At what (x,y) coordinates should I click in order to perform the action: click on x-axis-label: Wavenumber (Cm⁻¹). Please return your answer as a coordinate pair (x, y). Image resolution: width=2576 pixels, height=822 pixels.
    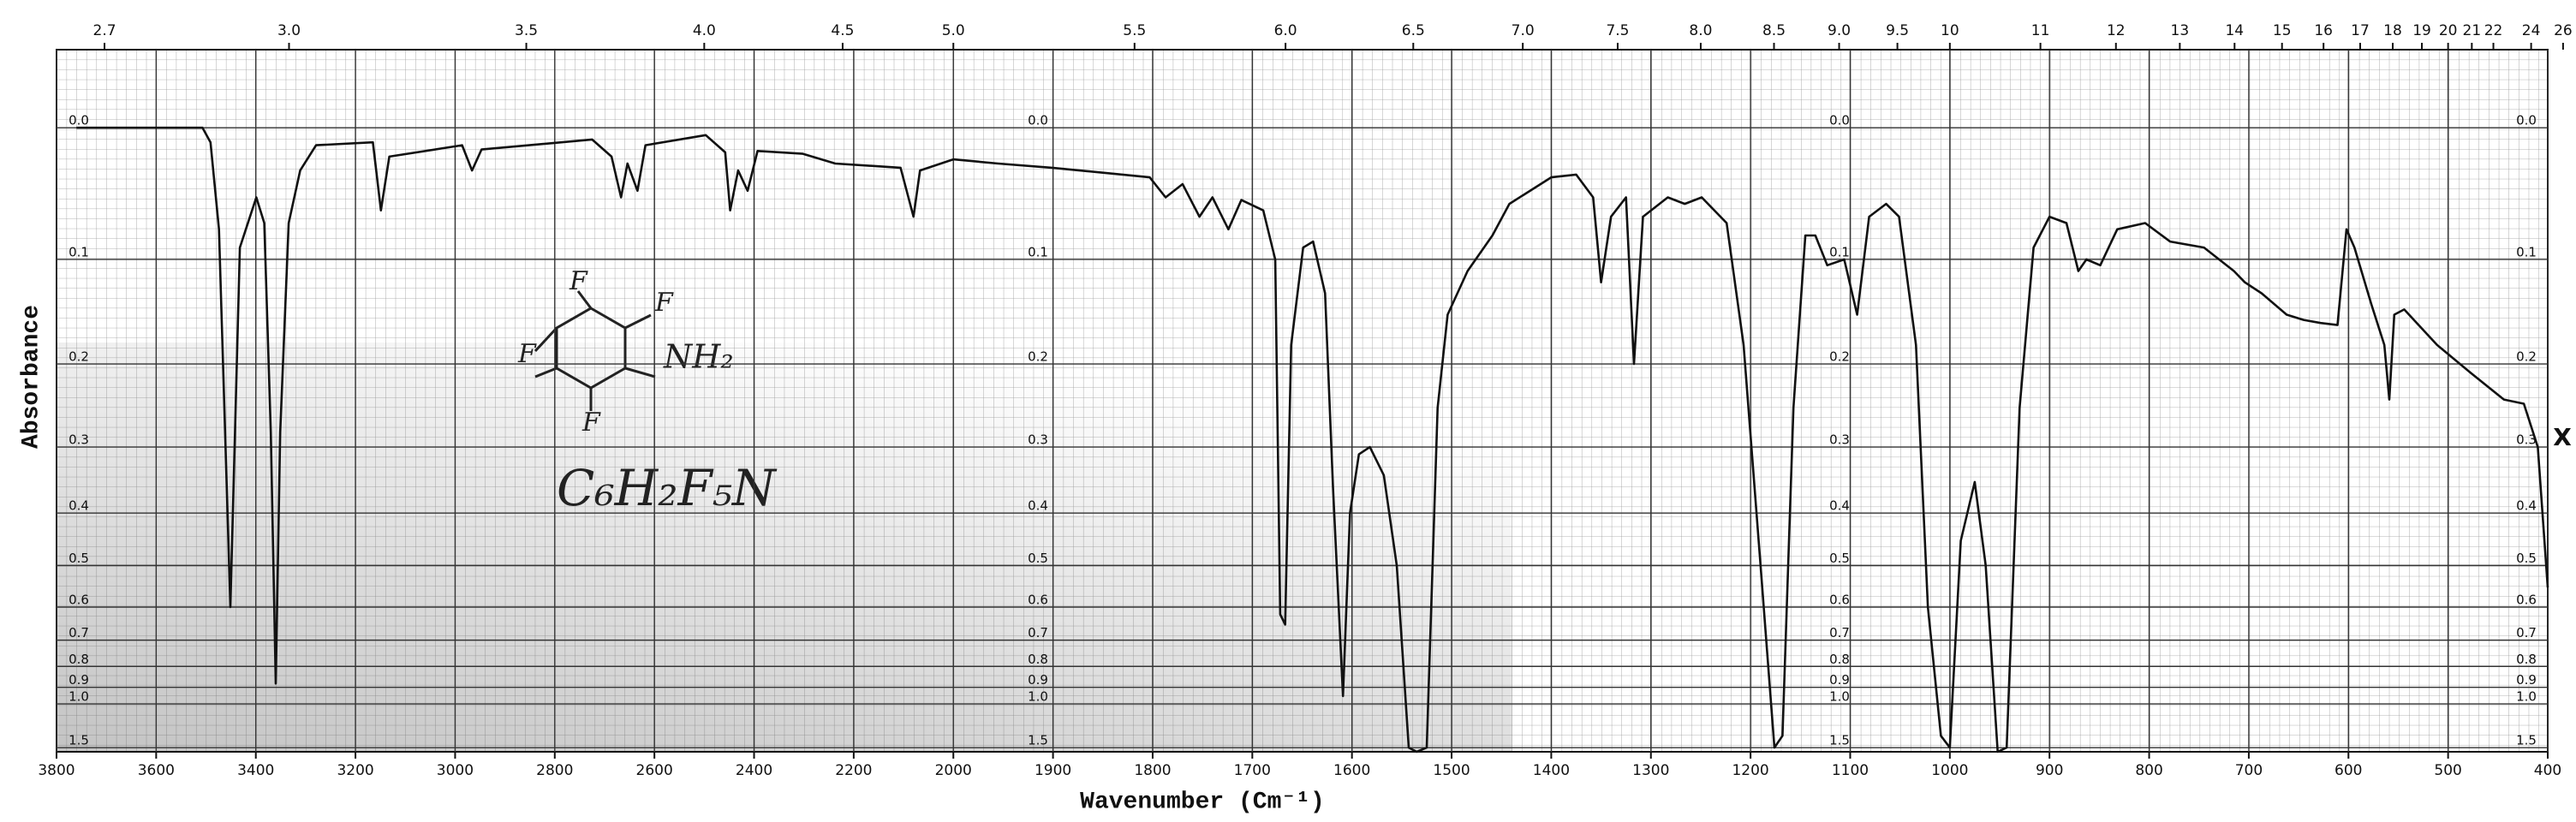
    Looking at the image, I should click on (1203, 802).